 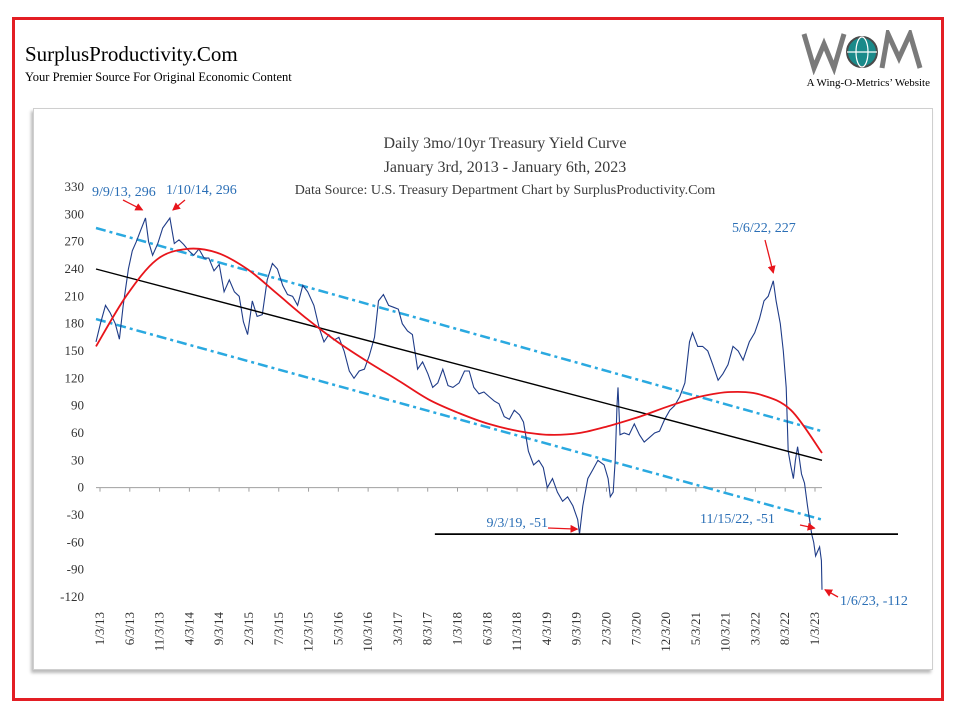 I want to click on y-tick-label: -30, so click(x=75, y=514).